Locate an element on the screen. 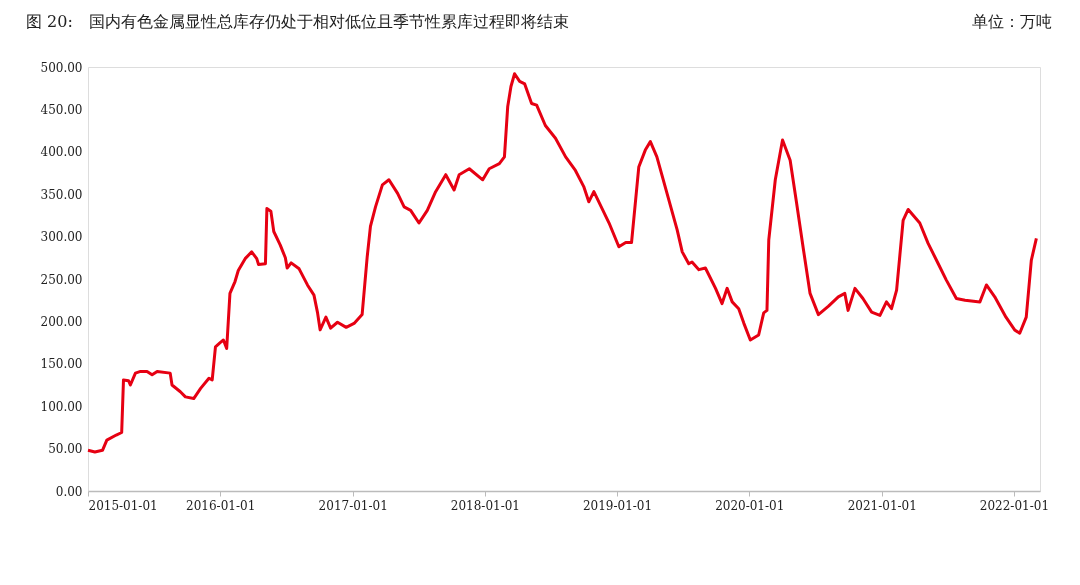 The width and height of the screenshot is (1080, 585). y-tick-label: 350.00 is located at coordinates (61, 194).